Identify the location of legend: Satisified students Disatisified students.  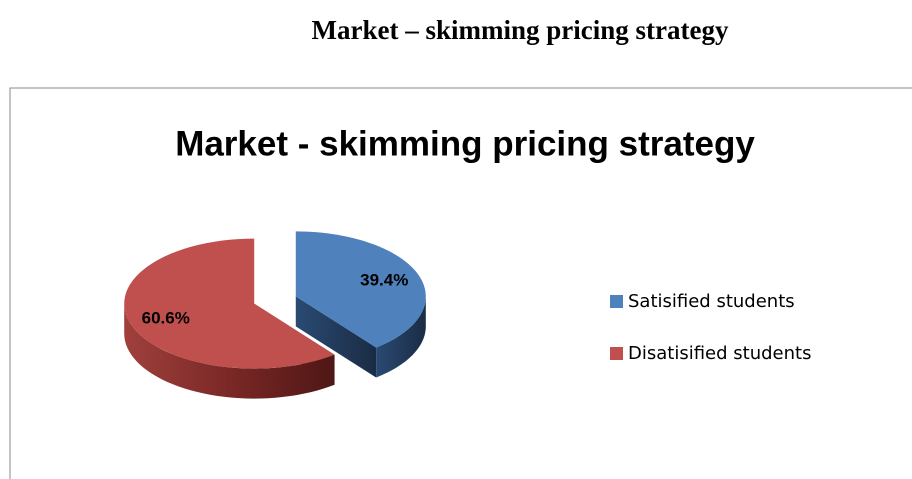
(710, 327).